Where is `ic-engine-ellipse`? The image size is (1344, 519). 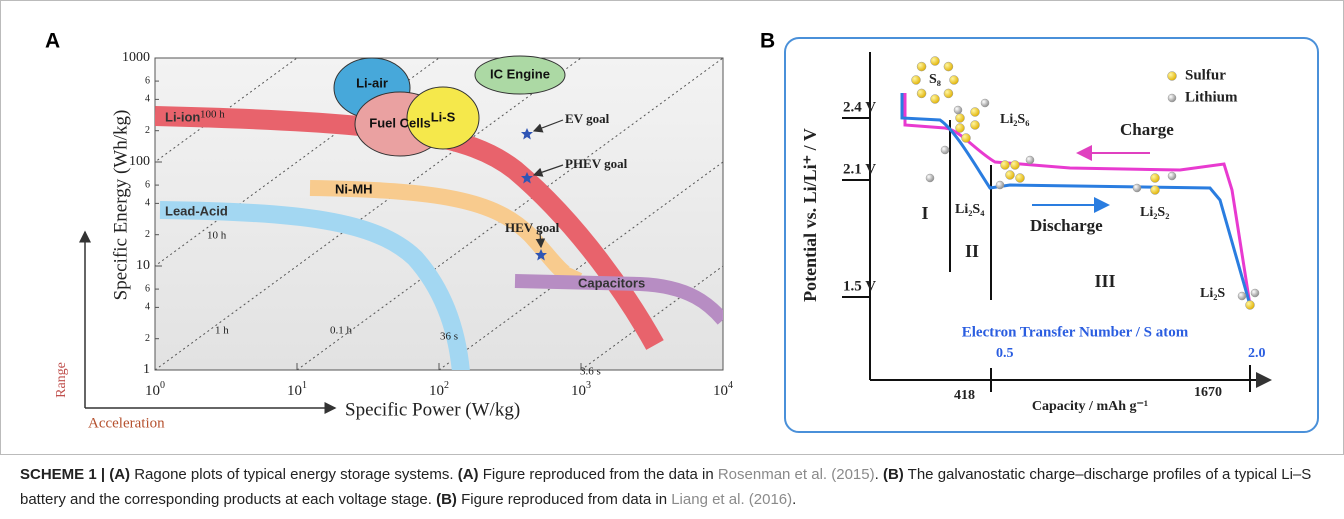
ic-engine-ellipse is located at coordinates (520, 75).